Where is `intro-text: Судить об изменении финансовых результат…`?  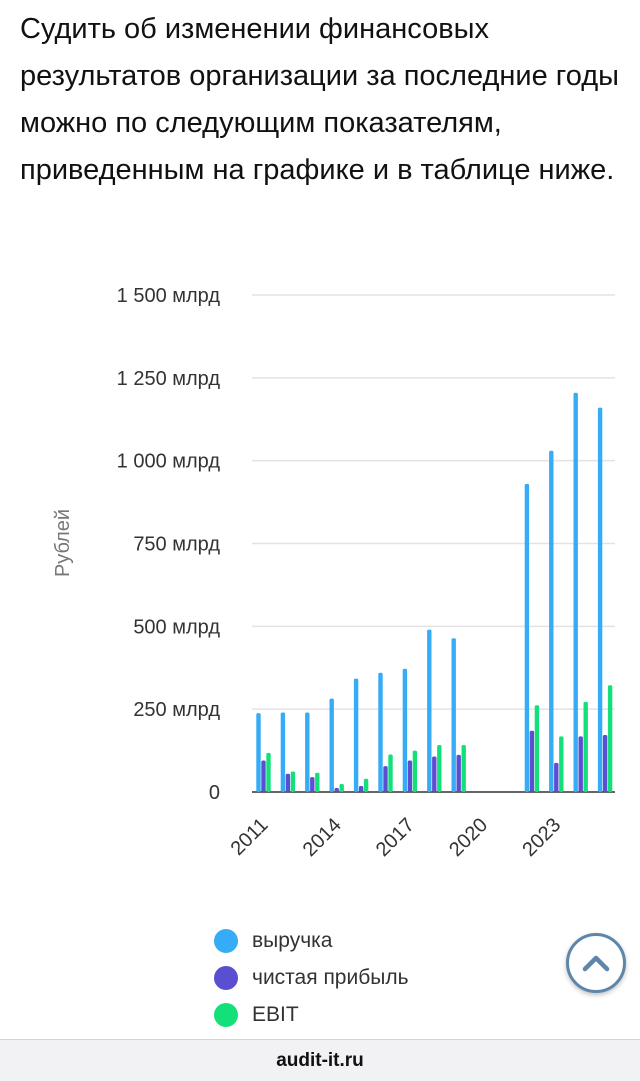
intro-text: Судить об изменении финансовых результат… is located at coordinates (319, 99).